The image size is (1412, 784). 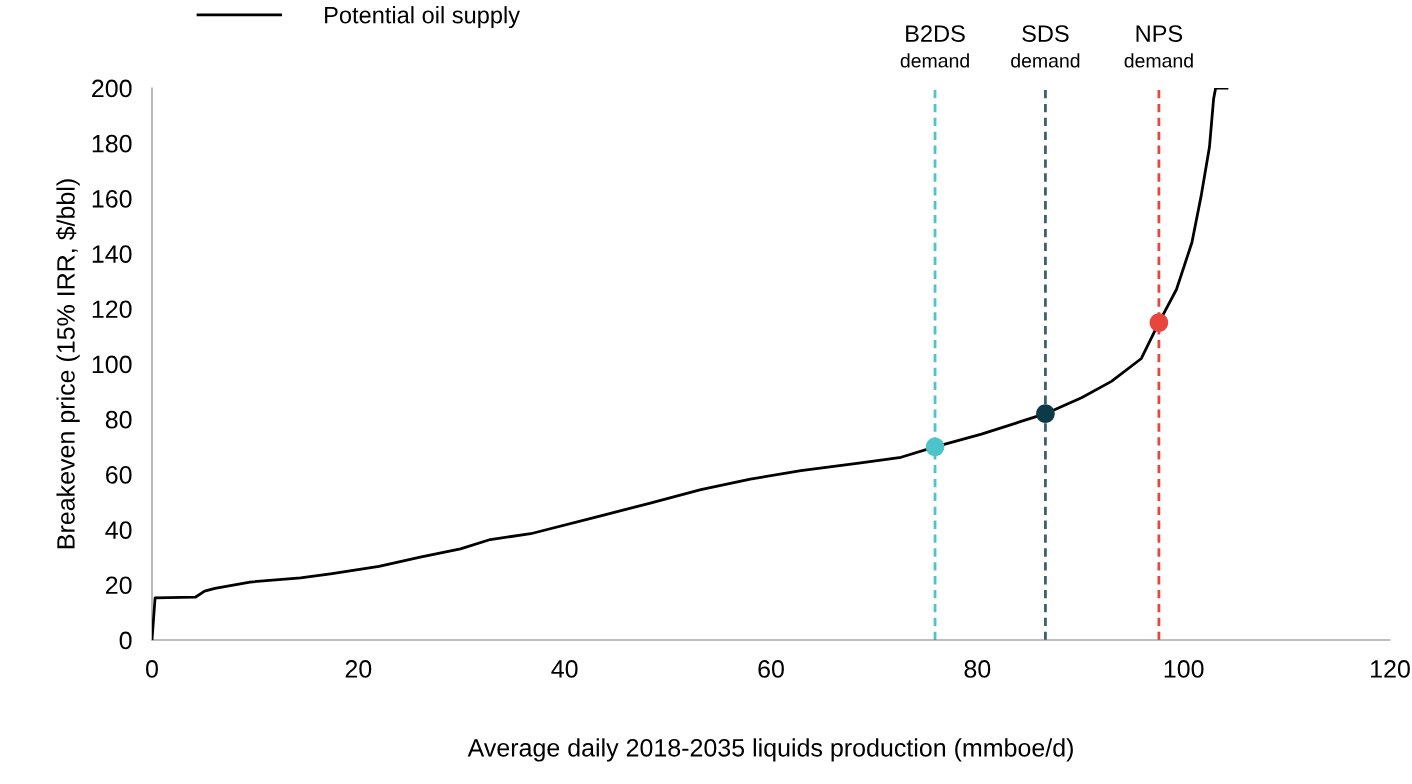 What do you see at coordinates (112, 309) in the screenshot?
I see `y-tick-label: 120` at bounding box center [112, 309].